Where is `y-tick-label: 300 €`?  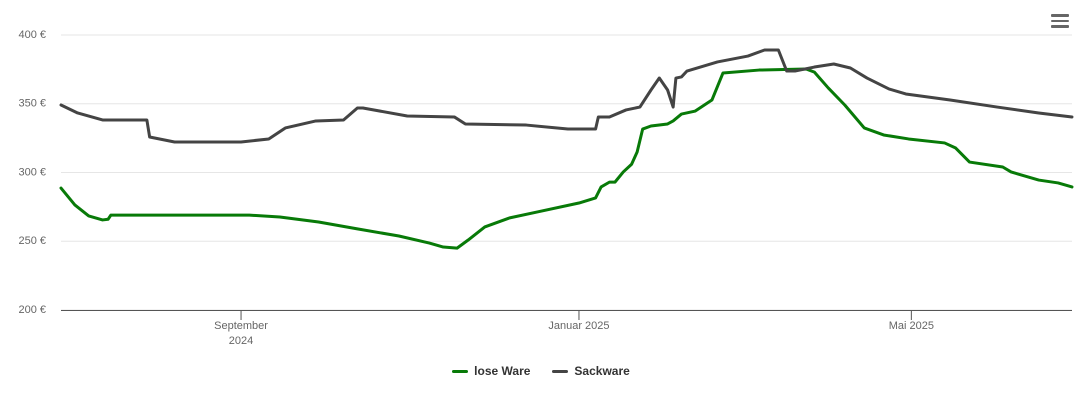
y-tick-label: 300 € is located at coordinates (32, 172).